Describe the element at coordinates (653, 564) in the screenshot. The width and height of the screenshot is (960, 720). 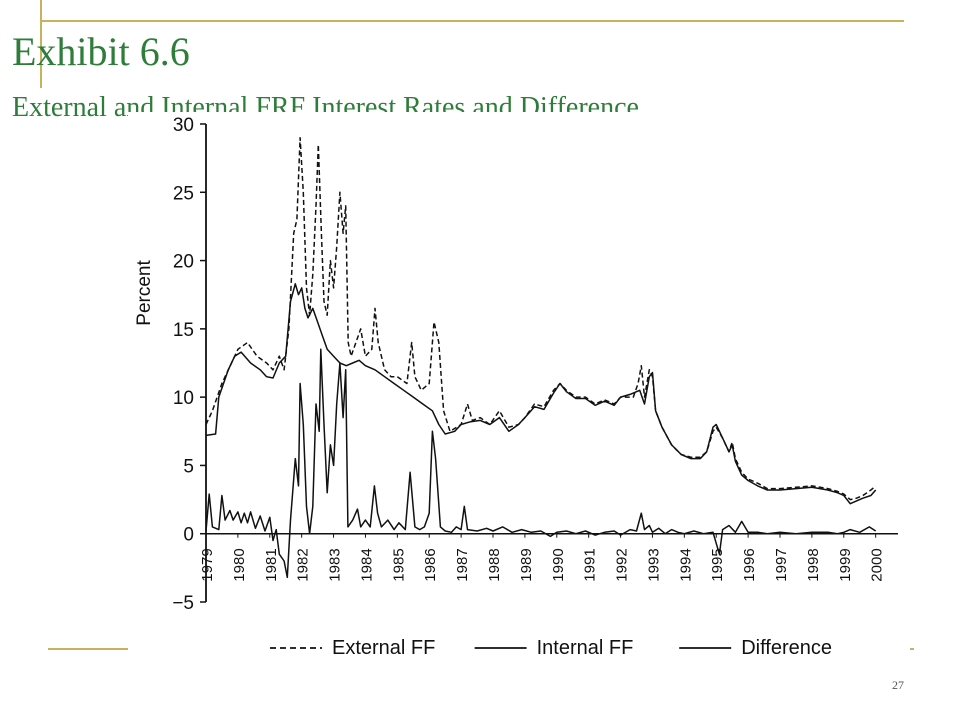
I see `x-tick-label: 1993` at that location.